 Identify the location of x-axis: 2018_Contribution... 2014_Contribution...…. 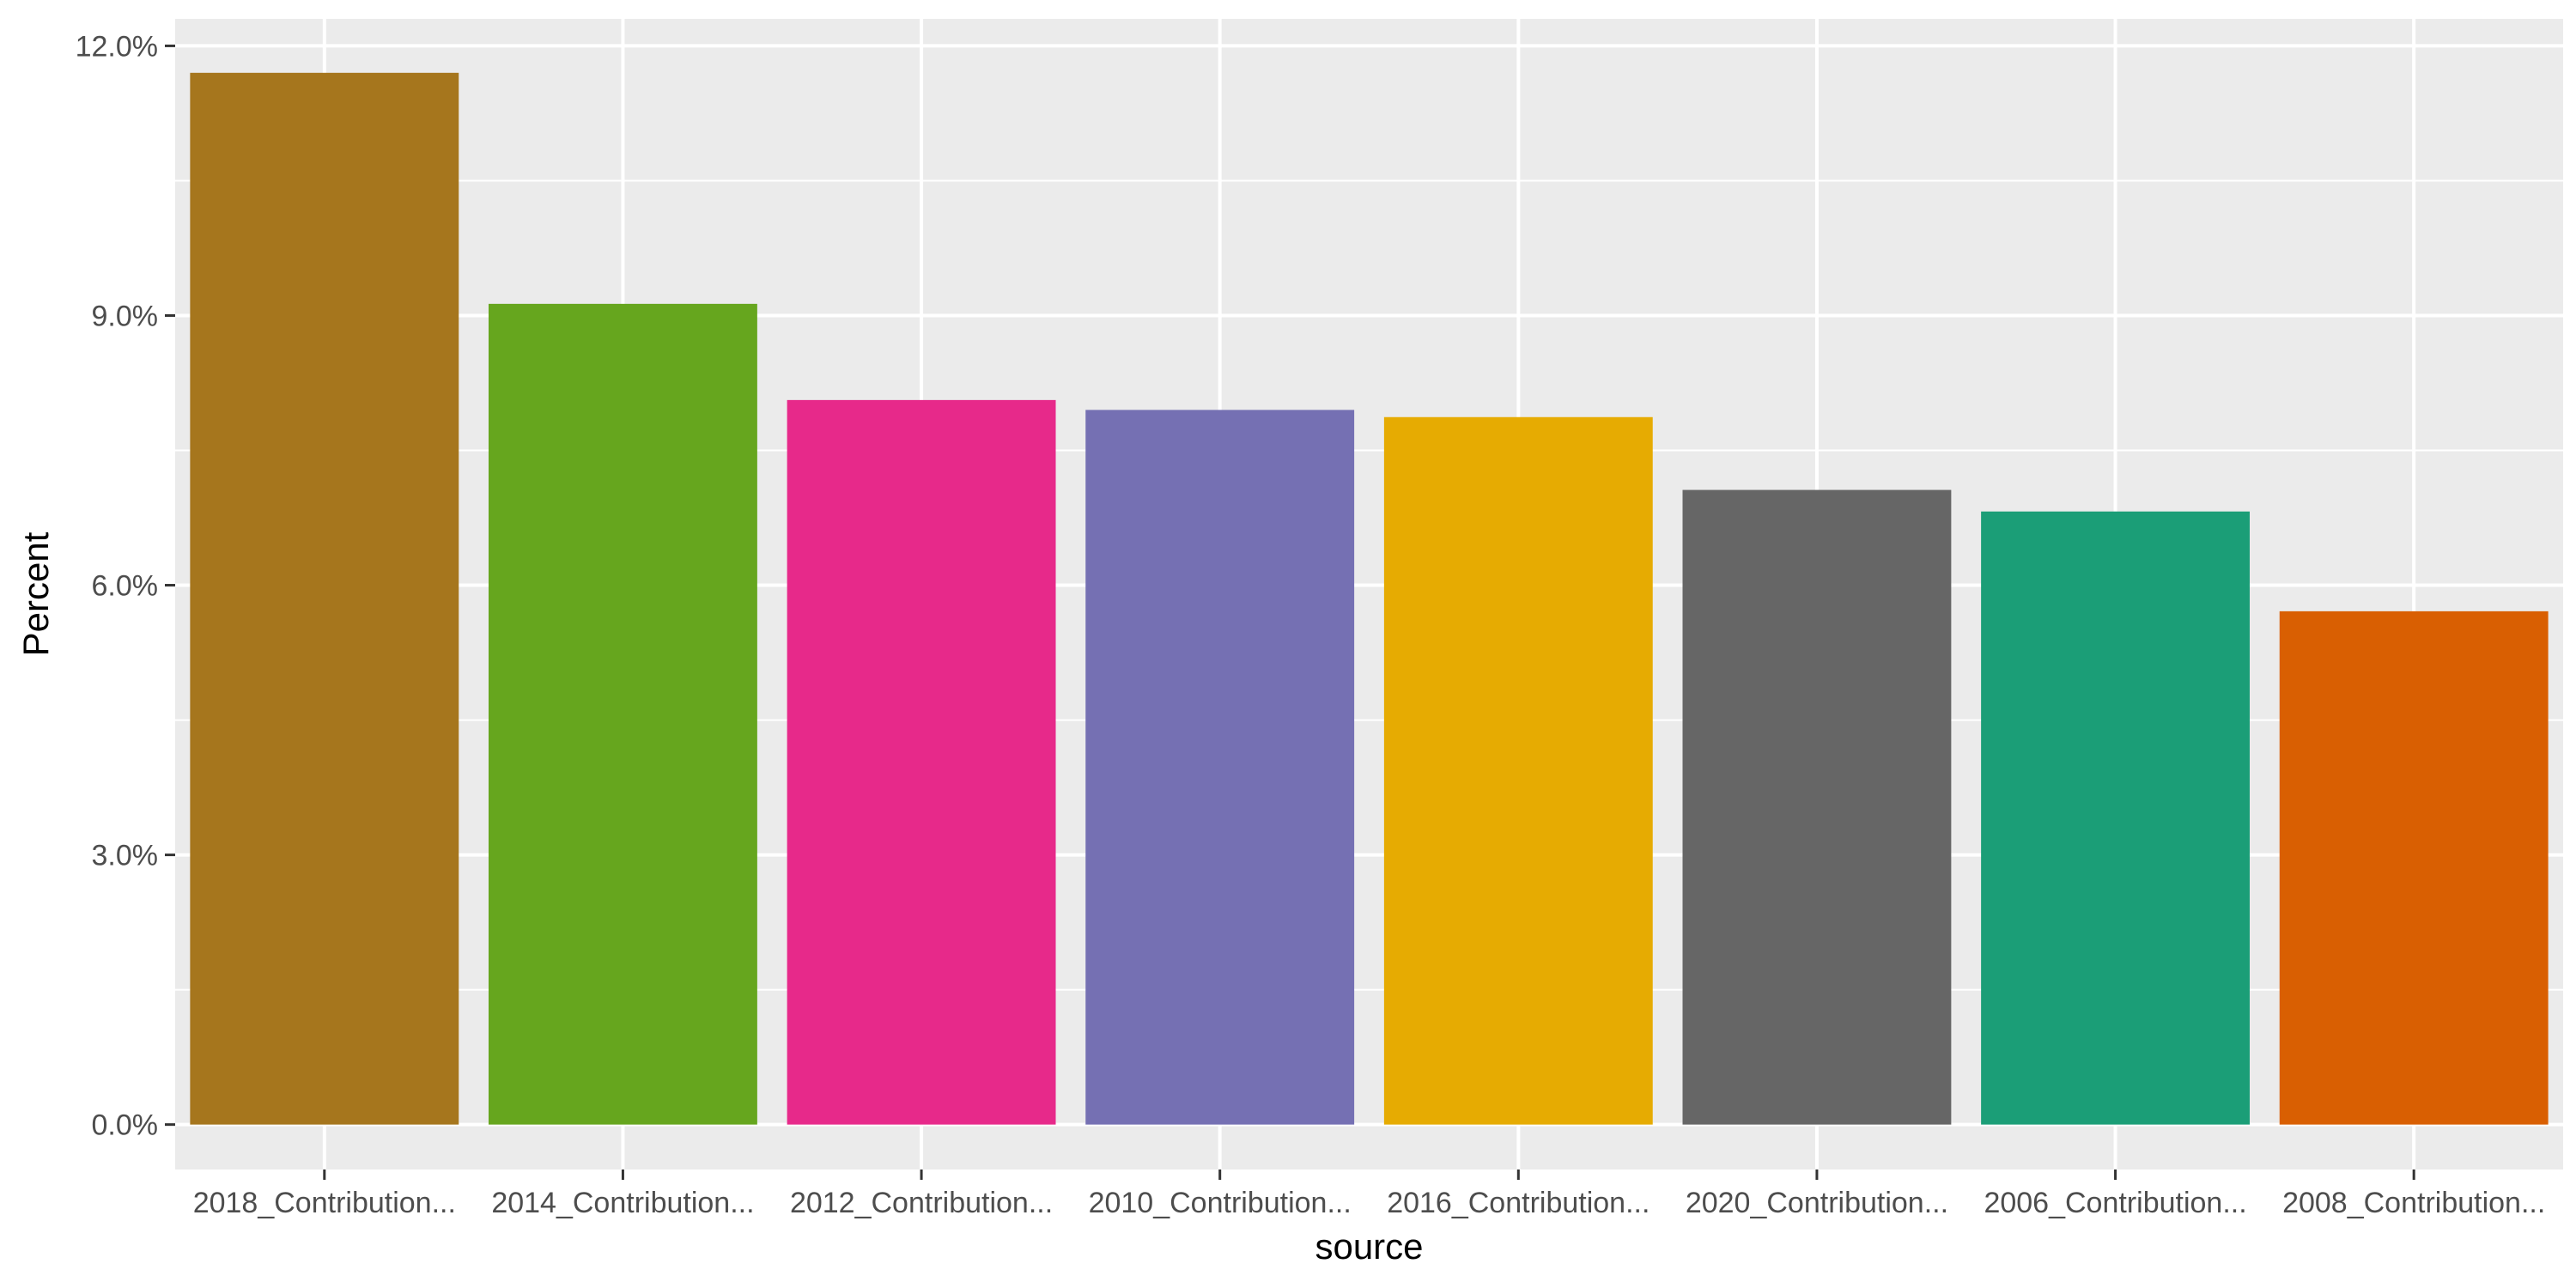
(1369, 1195).